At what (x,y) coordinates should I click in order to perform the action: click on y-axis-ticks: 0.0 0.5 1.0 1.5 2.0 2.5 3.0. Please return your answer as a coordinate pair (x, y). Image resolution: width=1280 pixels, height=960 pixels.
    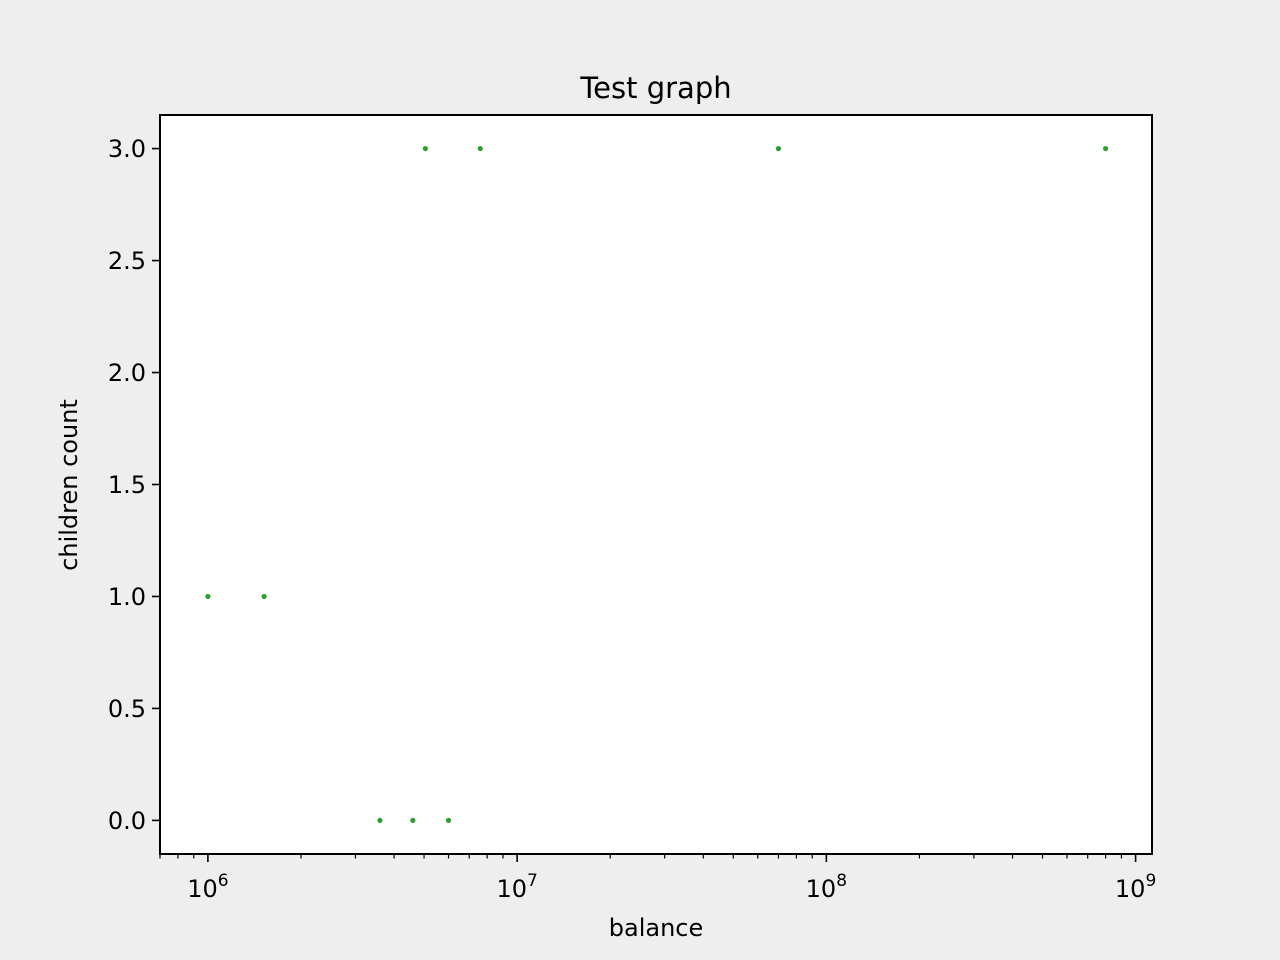
    Looking at the image, I should click on (134, 485).